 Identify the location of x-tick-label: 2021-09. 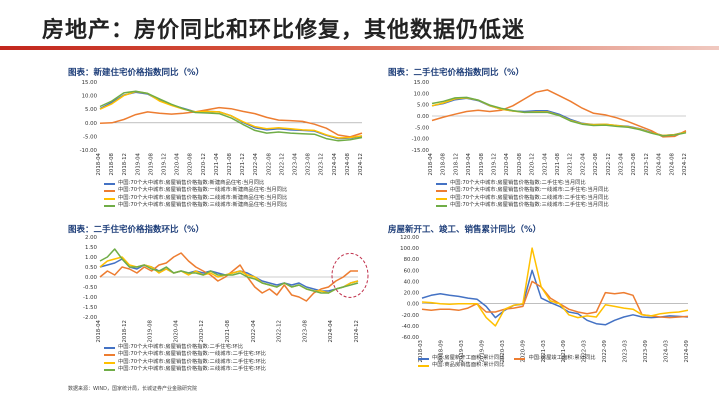
(564, 350).